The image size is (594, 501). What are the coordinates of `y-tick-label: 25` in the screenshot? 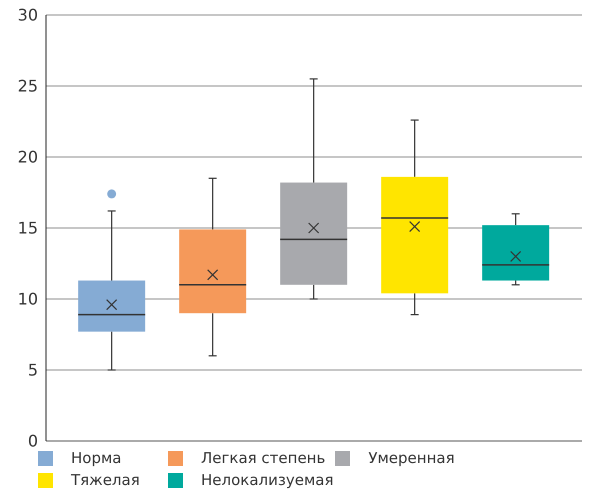 It's located at (28, 86).